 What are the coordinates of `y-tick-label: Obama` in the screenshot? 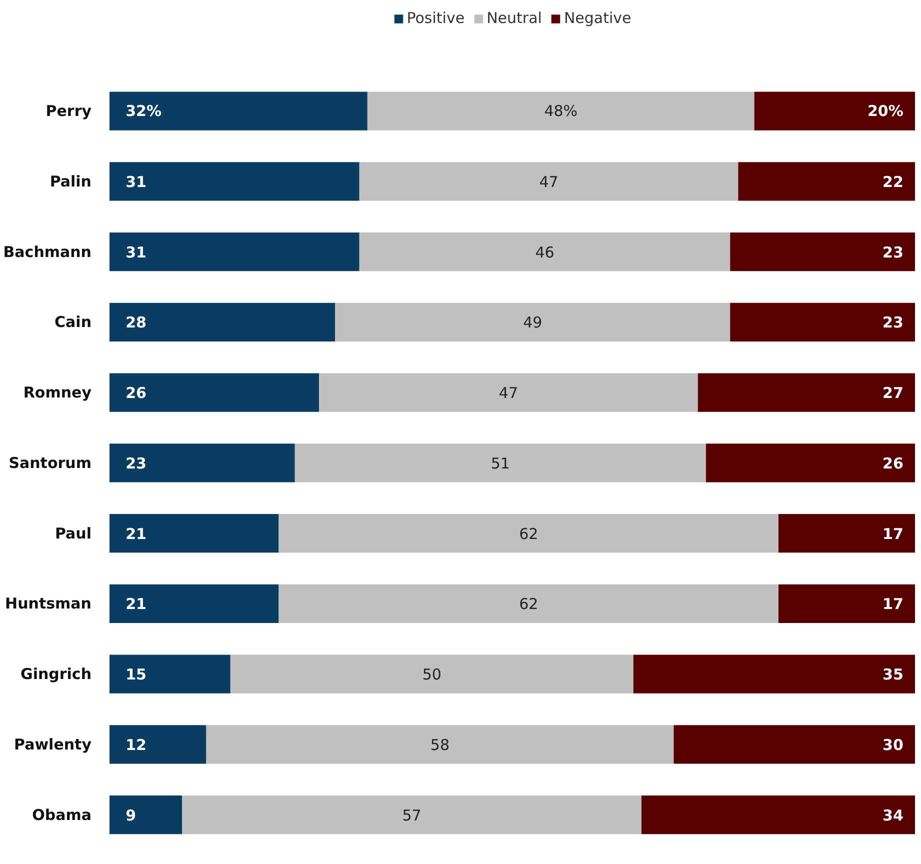 It's located at (62, 815).